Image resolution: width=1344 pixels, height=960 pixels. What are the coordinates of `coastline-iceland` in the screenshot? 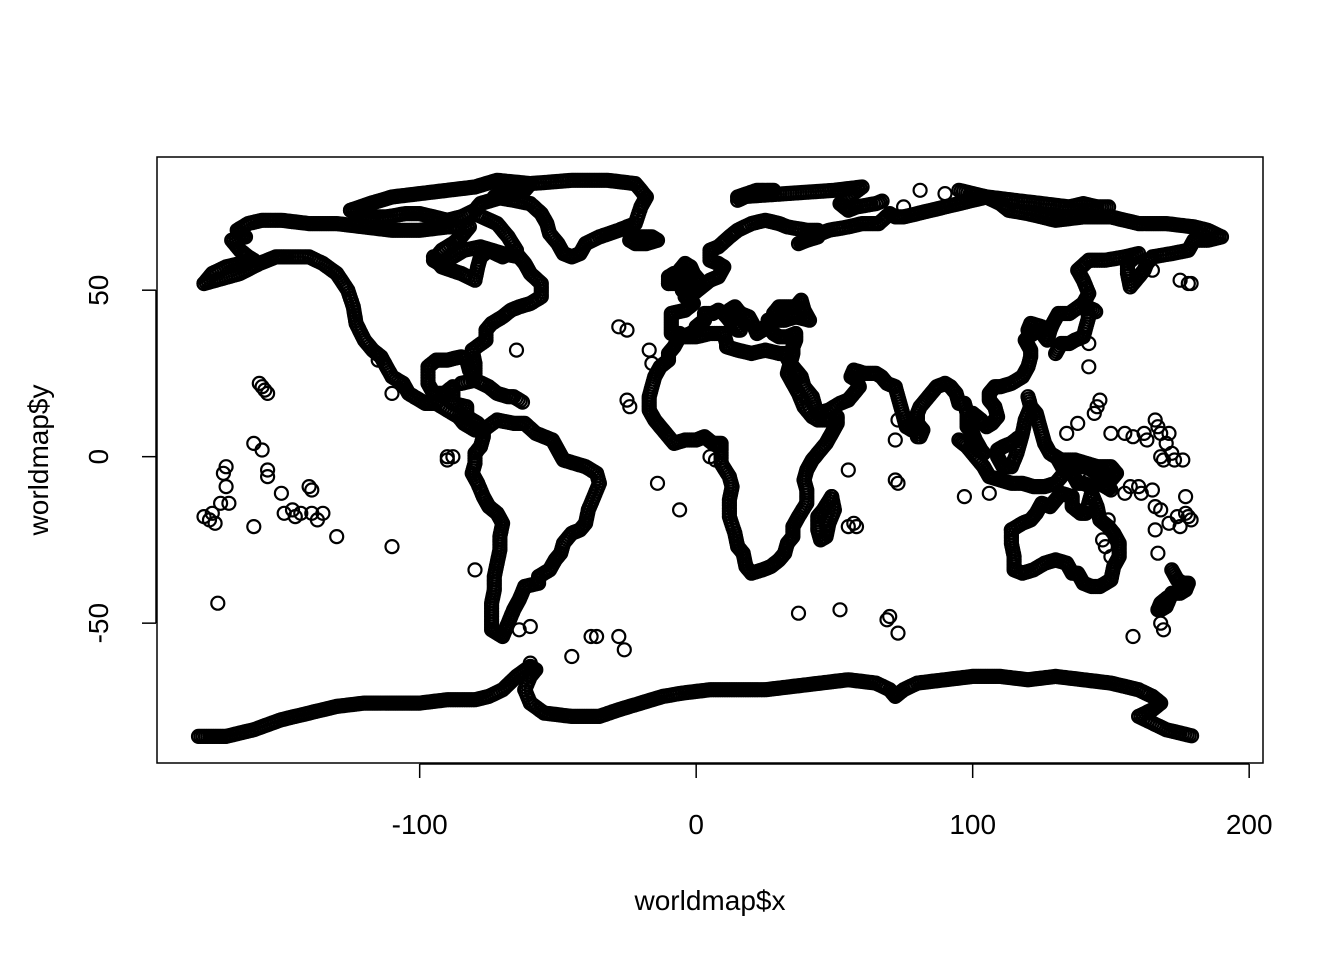 It's located at (644, 240).